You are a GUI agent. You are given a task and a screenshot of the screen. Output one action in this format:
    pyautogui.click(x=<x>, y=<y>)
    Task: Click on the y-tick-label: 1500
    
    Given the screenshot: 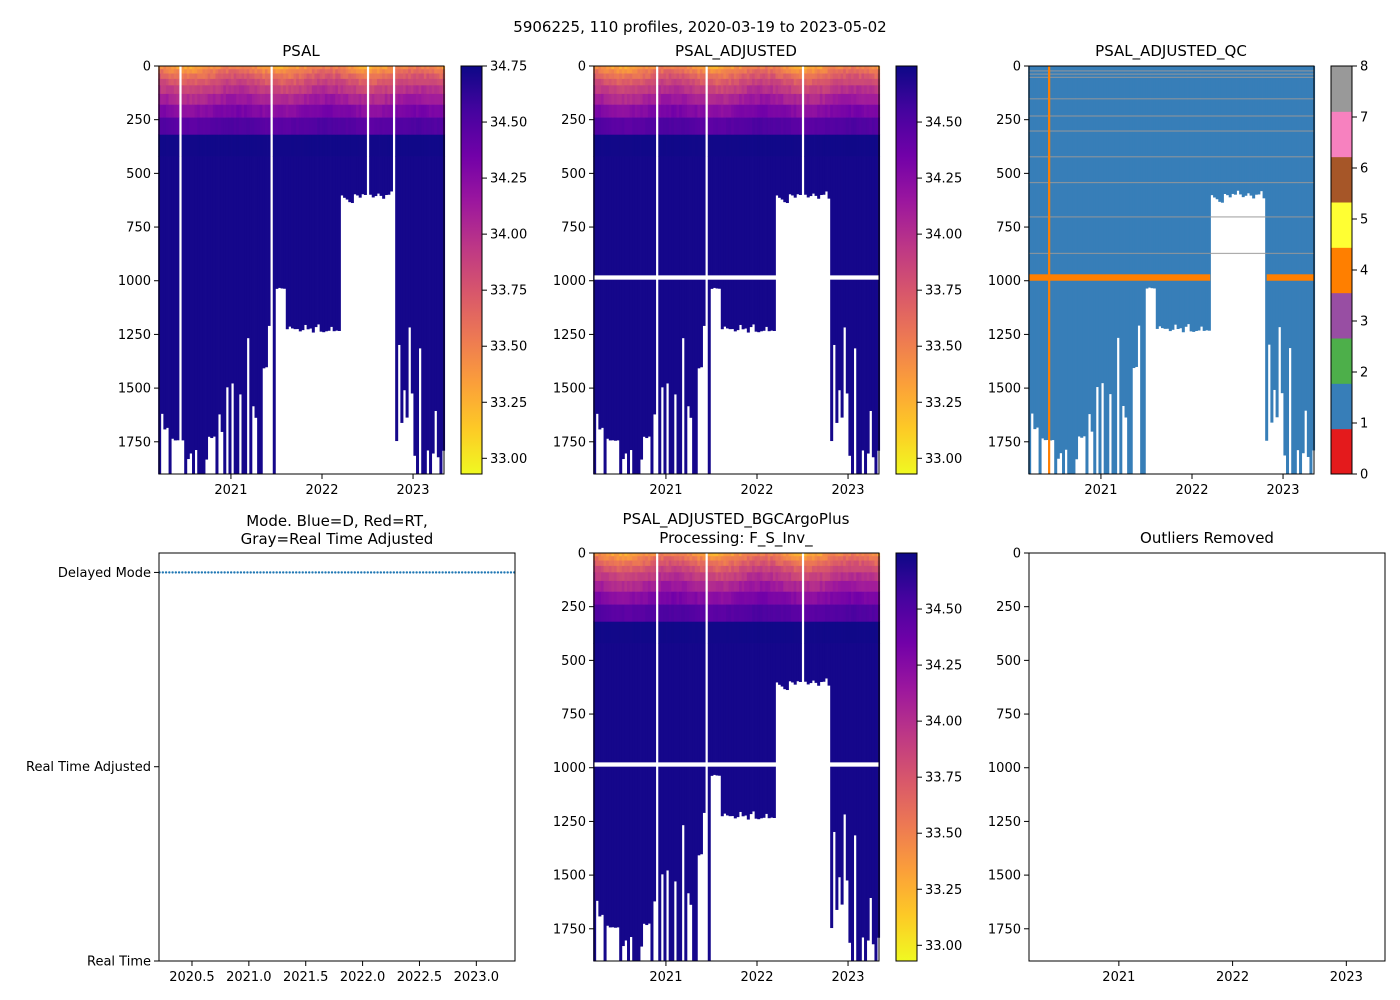 What is the action you would take?
    pyautogui.click(x=1004, y=876)
    